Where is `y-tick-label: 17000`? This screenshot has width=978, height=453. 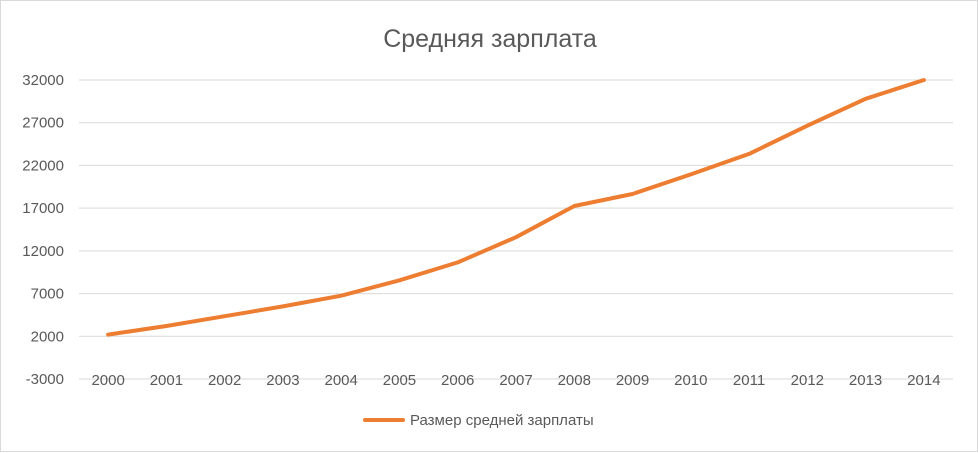
y-tick-label: 17000 is located at coordinates (43, 208).